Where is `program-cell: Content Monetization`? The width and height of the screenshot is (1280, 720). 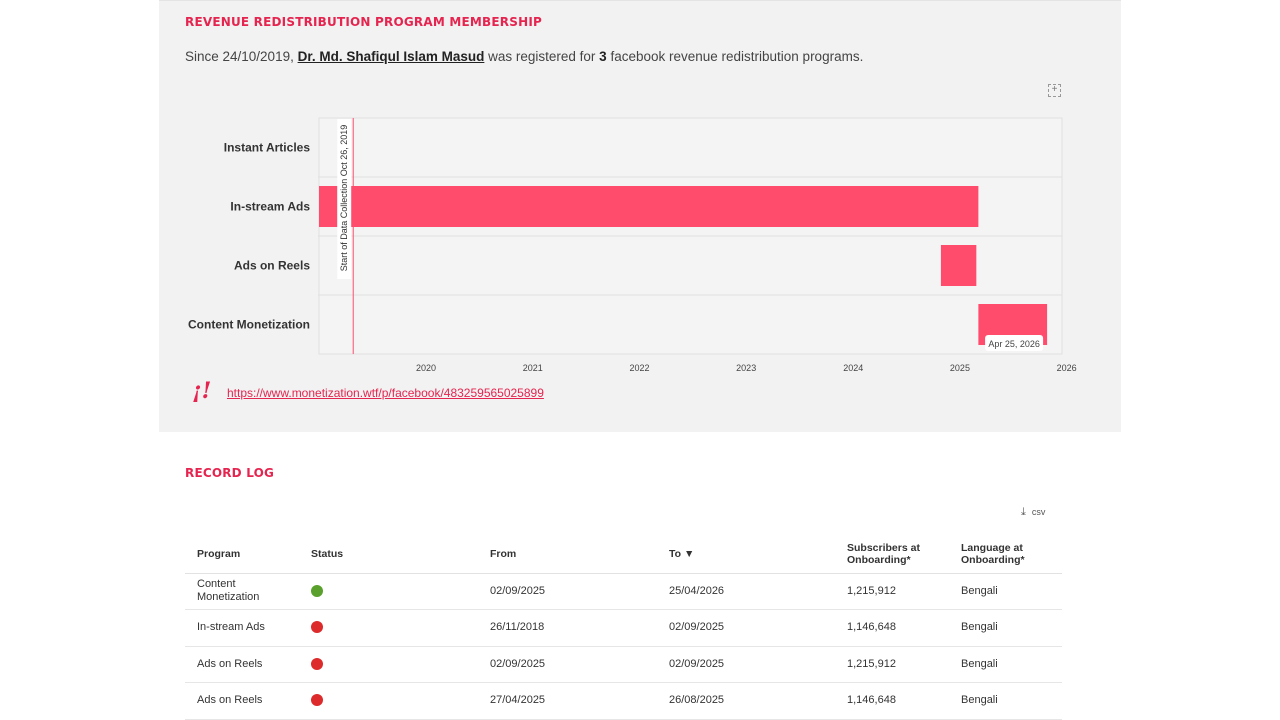
program-cell: Content Monetization is located at coordinates (242, 591).